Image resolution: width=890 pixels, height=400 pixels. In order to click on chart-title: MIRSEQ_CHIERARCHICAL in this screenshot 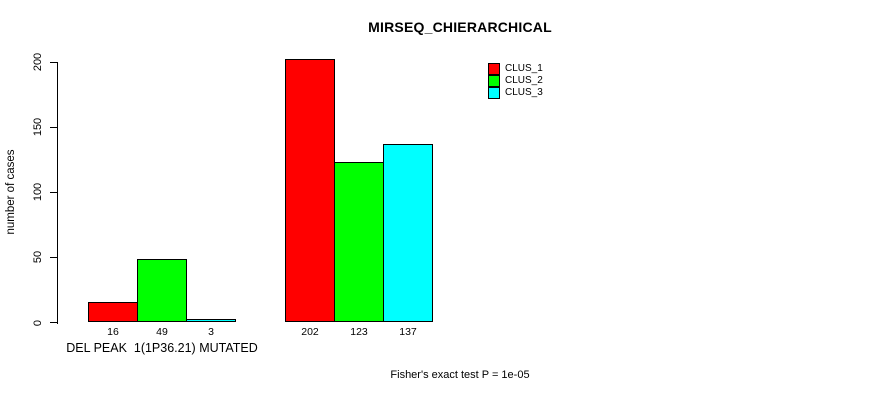, I will do `click(460, 27)`.